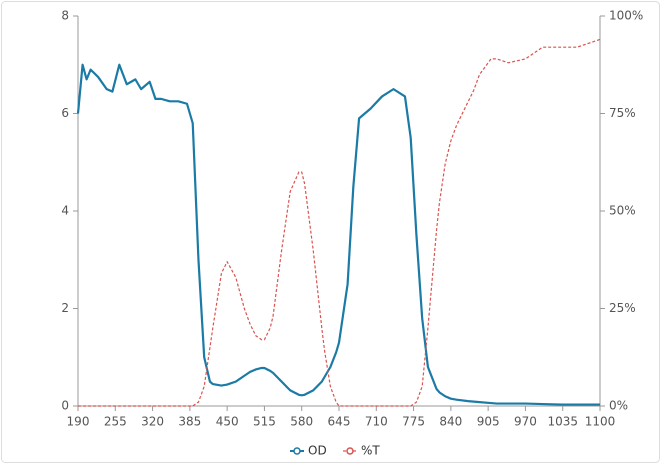 The height and width of the screenshot is (466, 667). Describe the element at coordinates (600, 422) in the screenshot. I see `x-tick-label: 1100` at that location.